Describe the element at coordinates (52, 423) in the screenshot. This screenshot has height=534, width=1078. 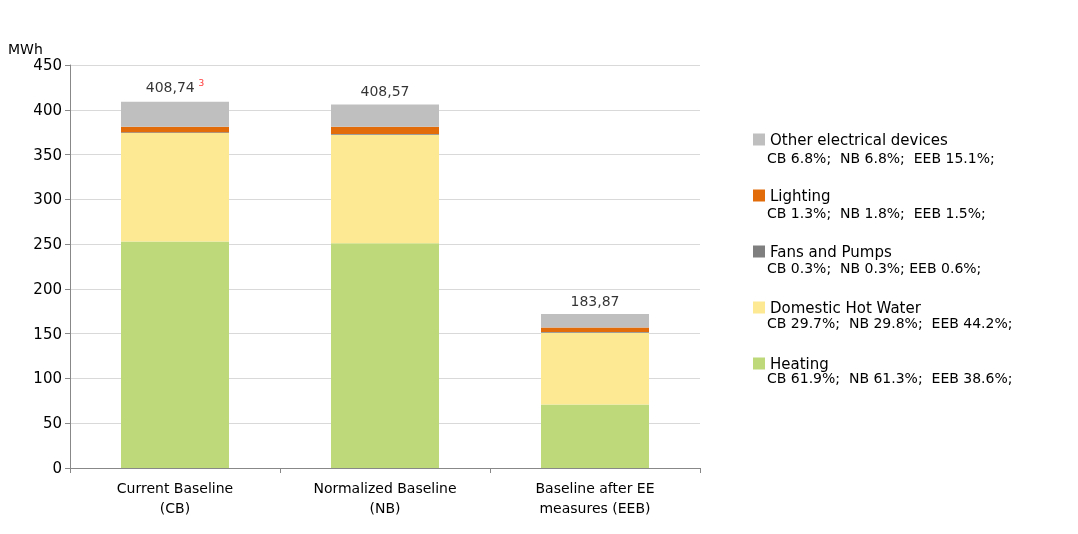
I see `y-tick-label: 50` at that location.